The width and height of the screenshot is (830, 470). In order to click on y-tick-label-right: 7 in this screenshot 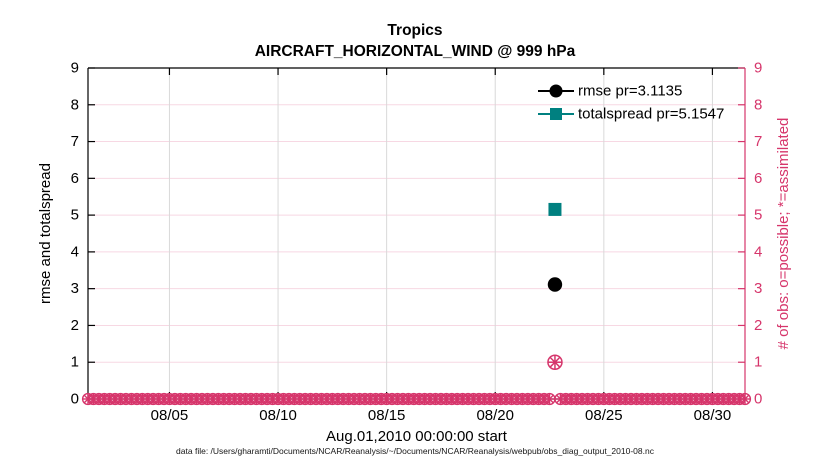, I will do `click(758, 141)`.